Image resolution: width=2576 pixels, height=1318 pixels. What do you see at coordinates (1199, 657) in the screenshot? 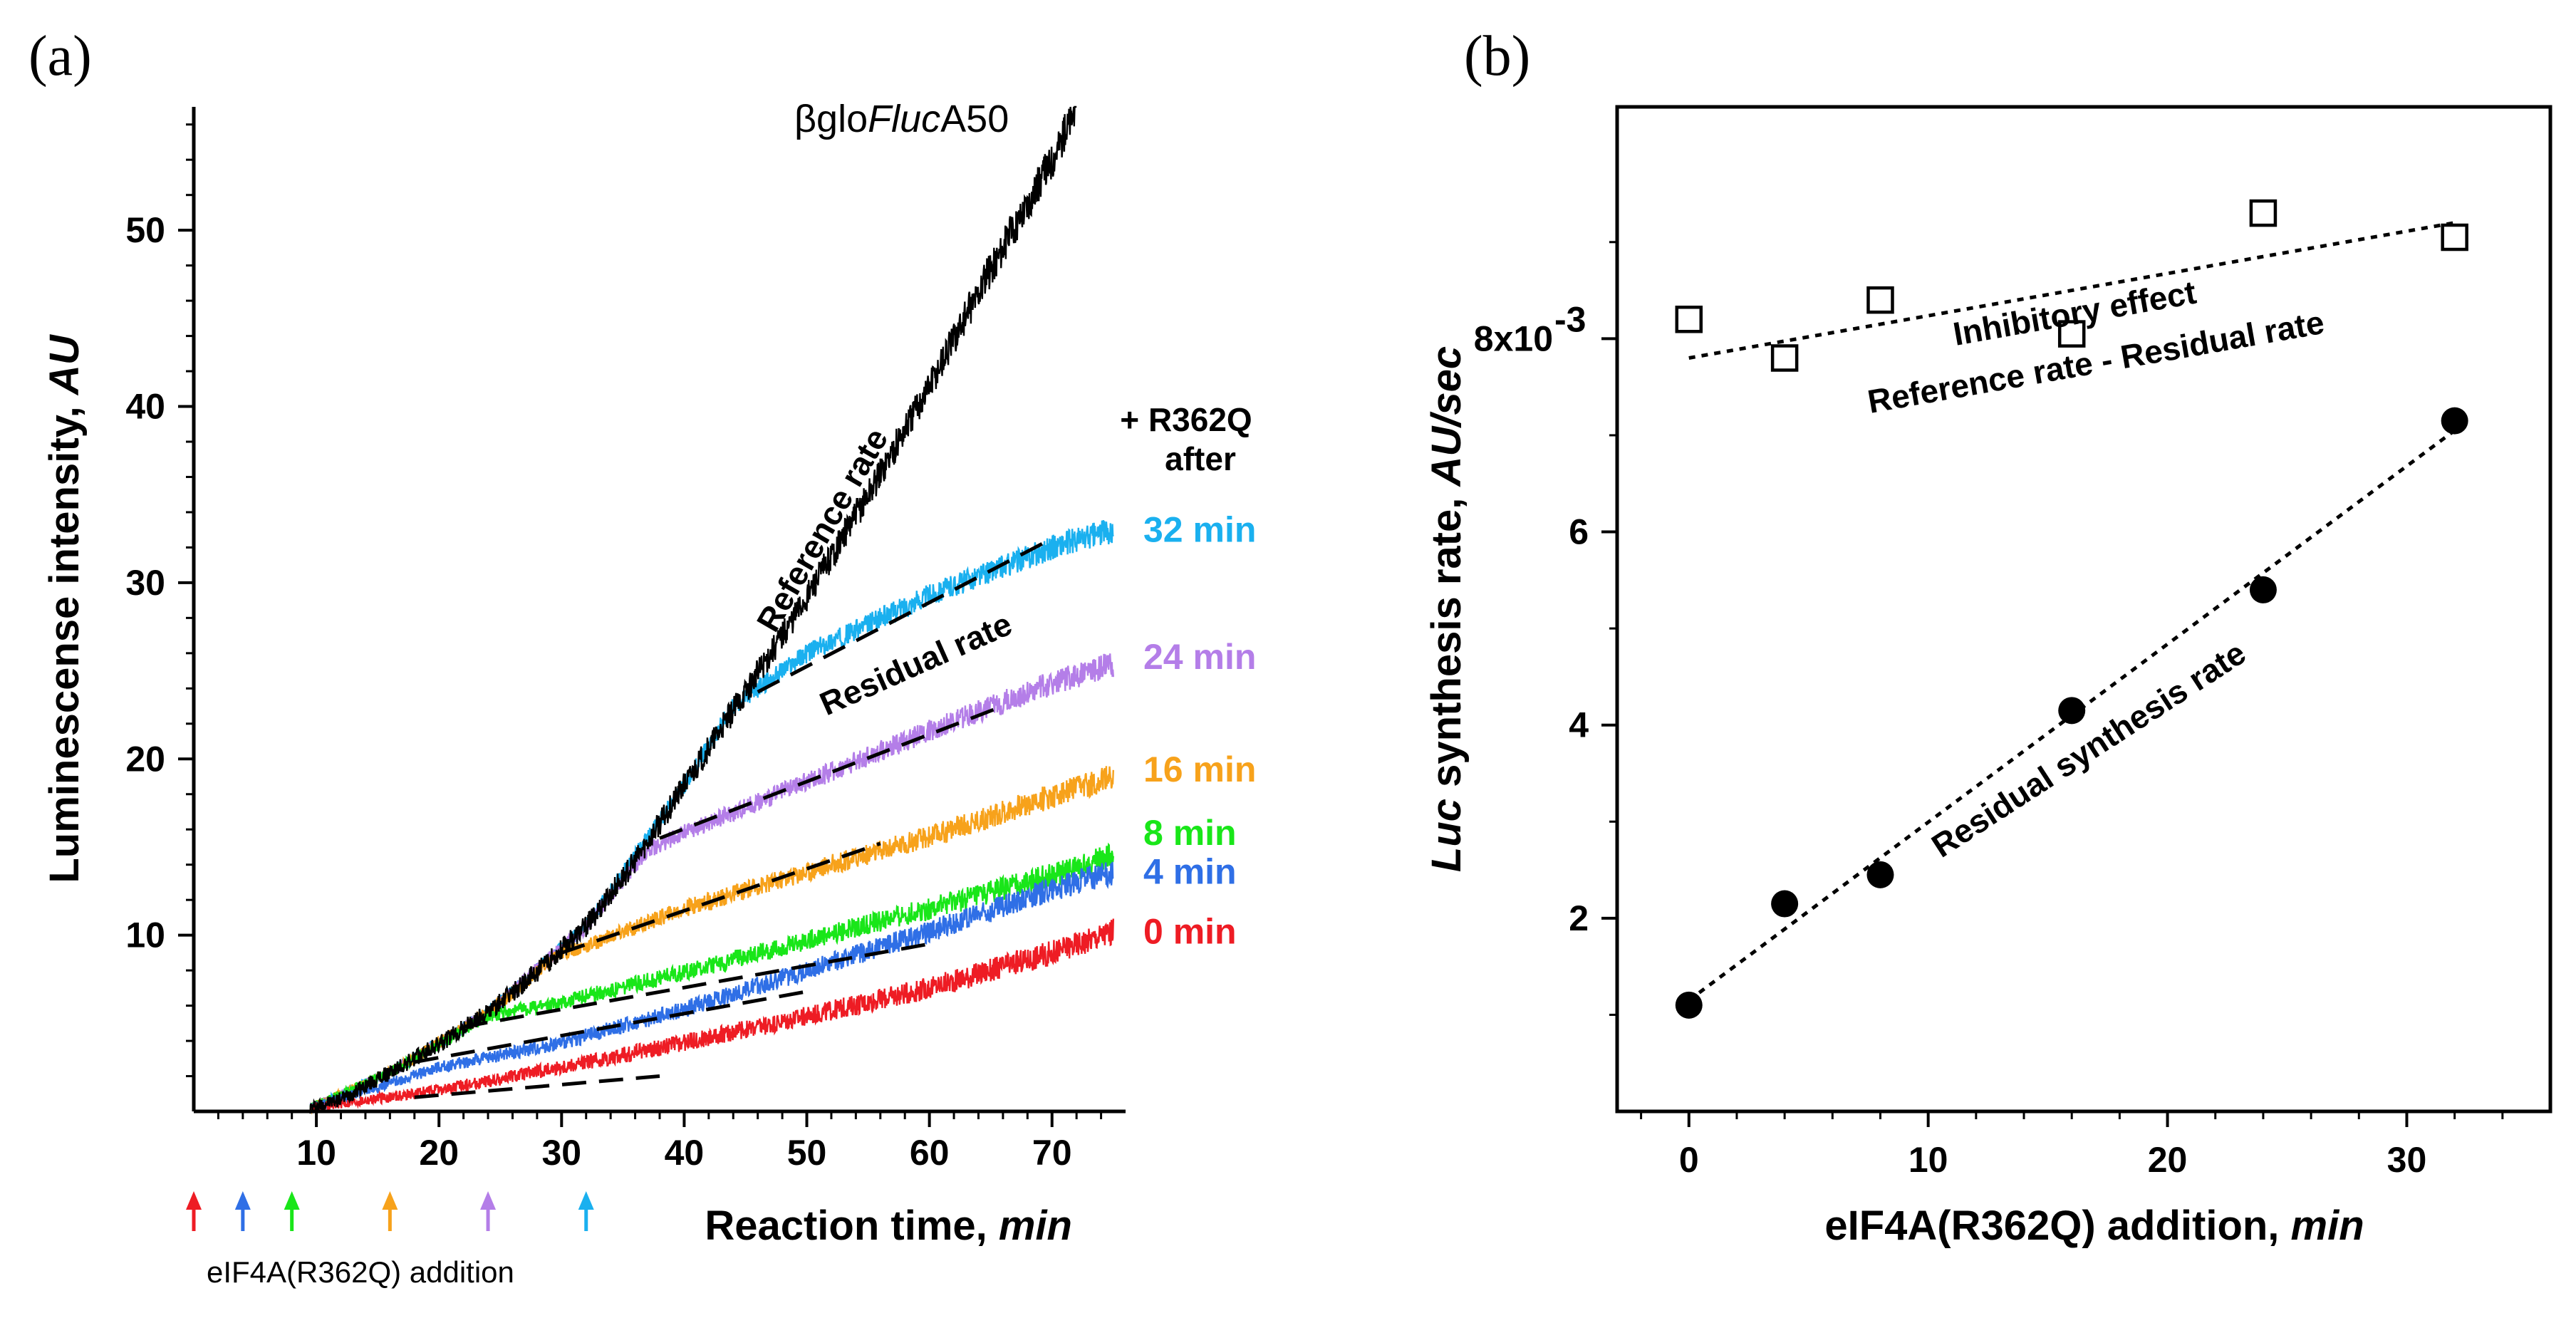
I see `label-24-min: 24 min` at bounding box center [1199, 657].